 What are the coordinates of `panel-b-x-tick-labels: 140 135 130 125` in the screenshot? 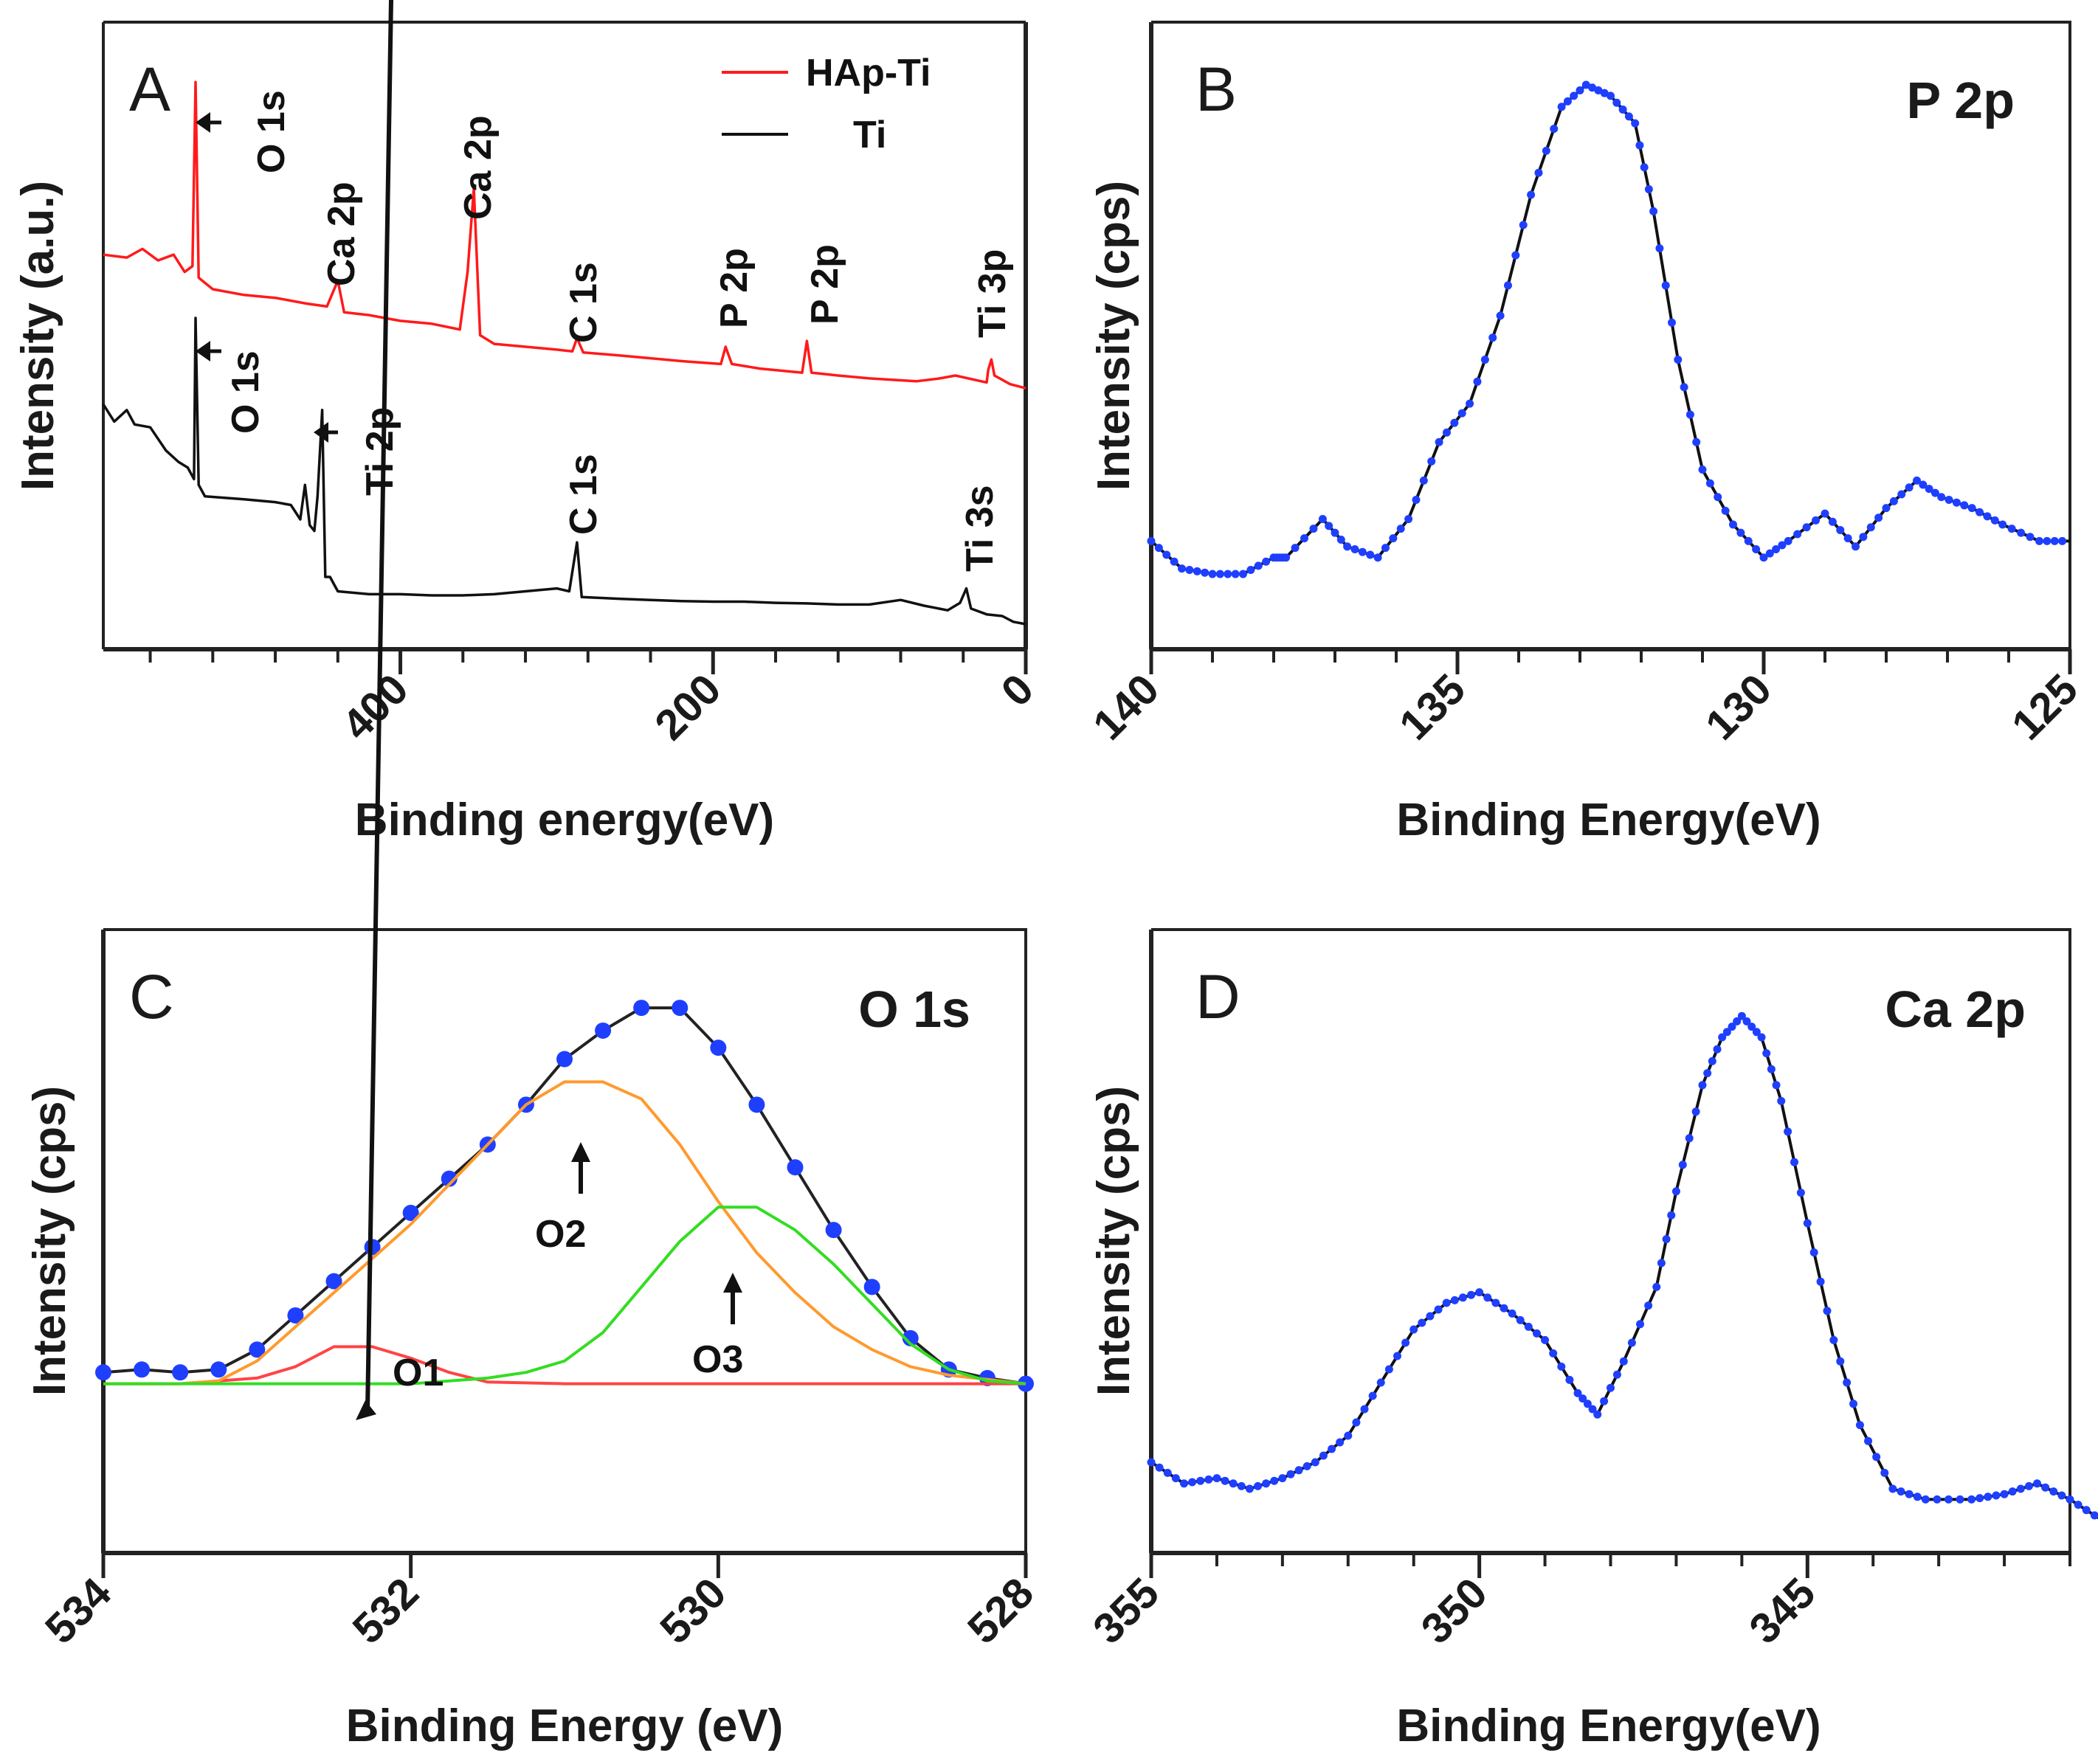 It's located at (1586, 707).